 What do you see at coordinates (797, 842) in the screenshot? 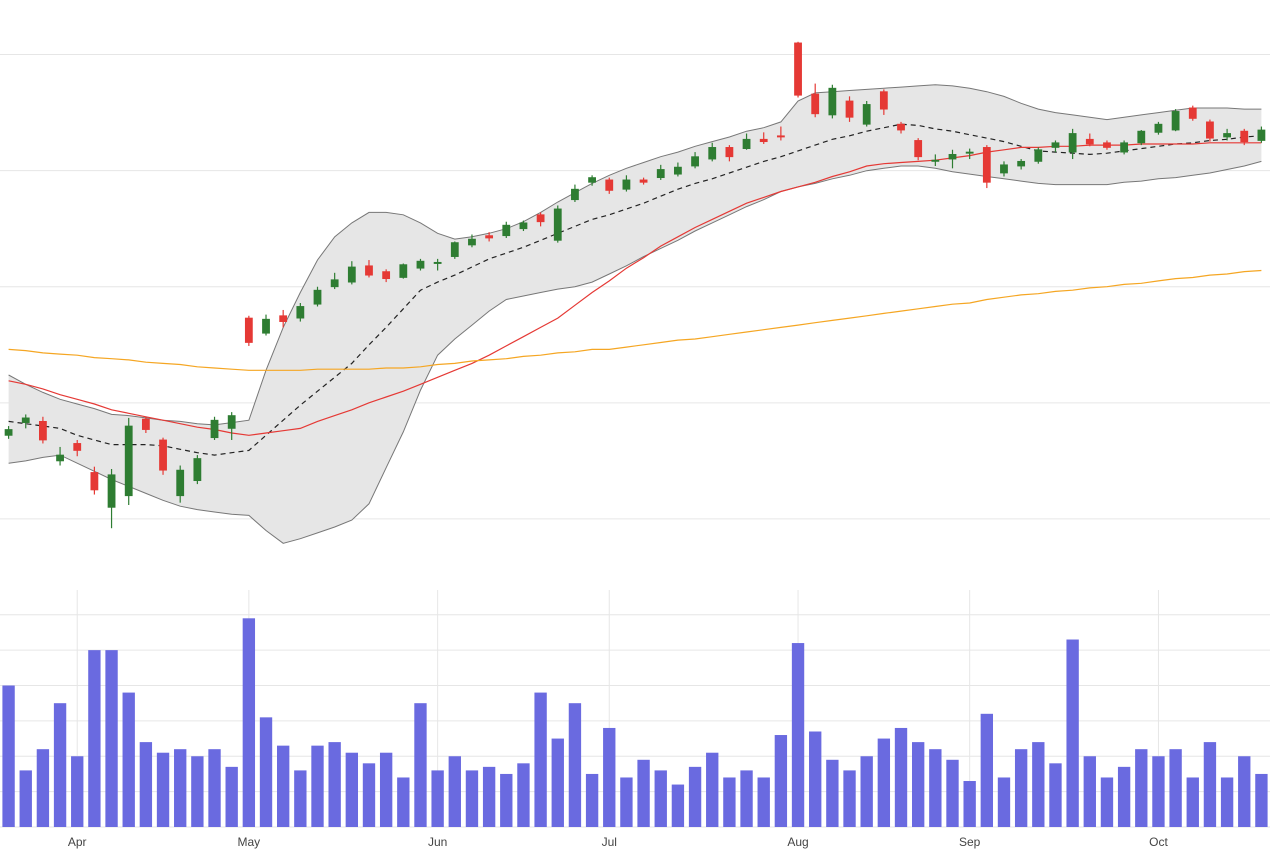
I see `x-tick-label: Aug` at bounding box center [797, 842].